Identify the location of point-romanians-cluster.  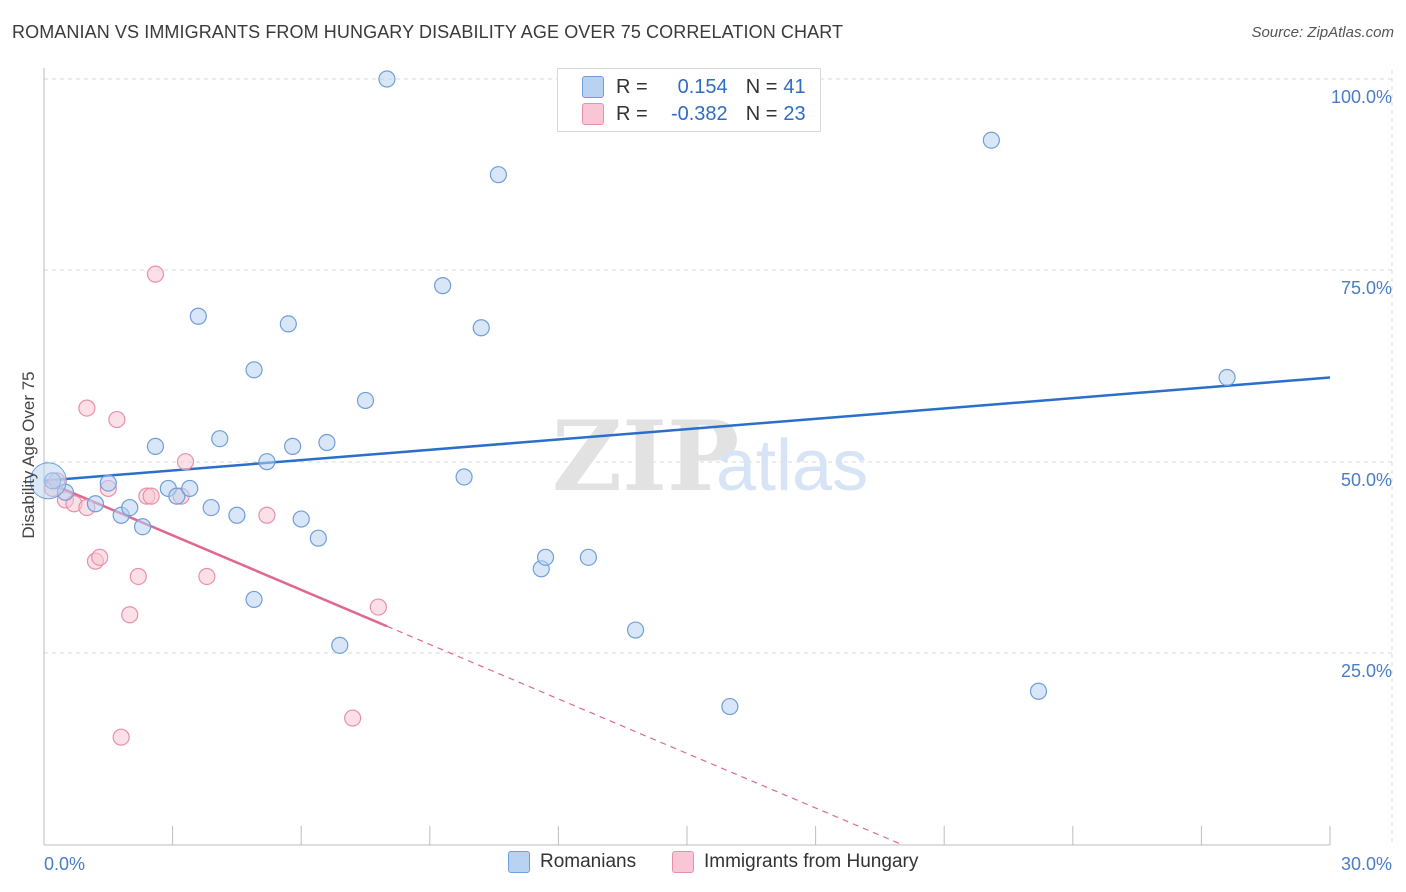
(48, 481).